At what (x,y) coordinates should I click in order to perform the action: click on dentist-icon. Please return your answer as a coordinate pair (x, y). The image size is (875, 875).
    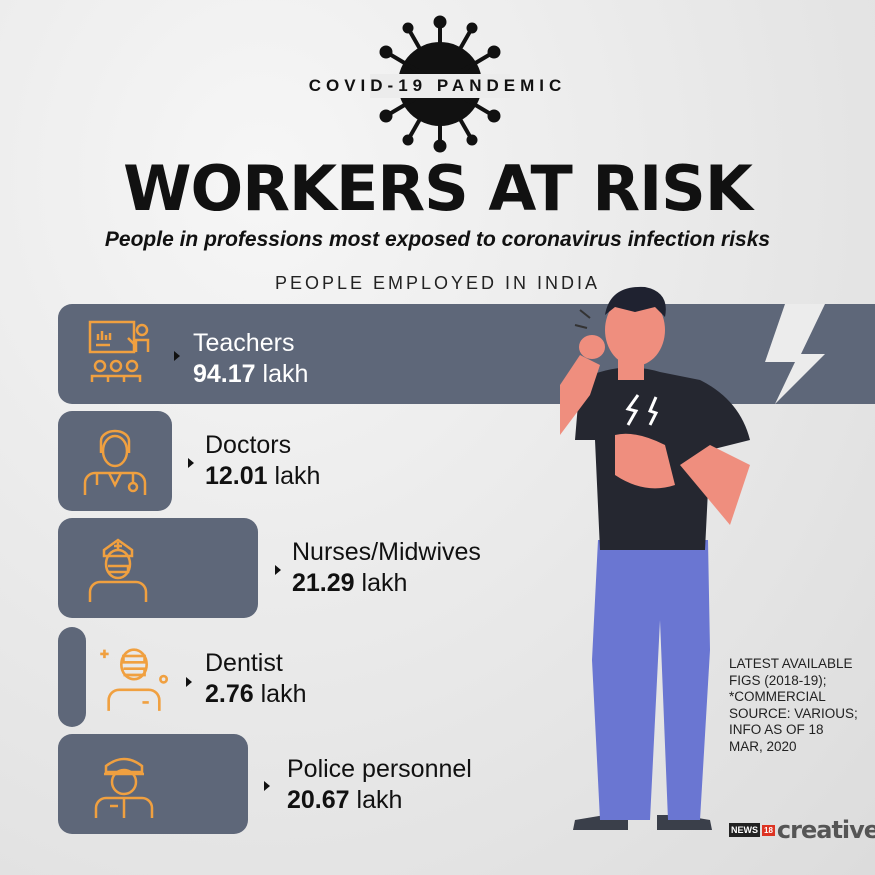
    Looking at the image, I should click on (134, 679).